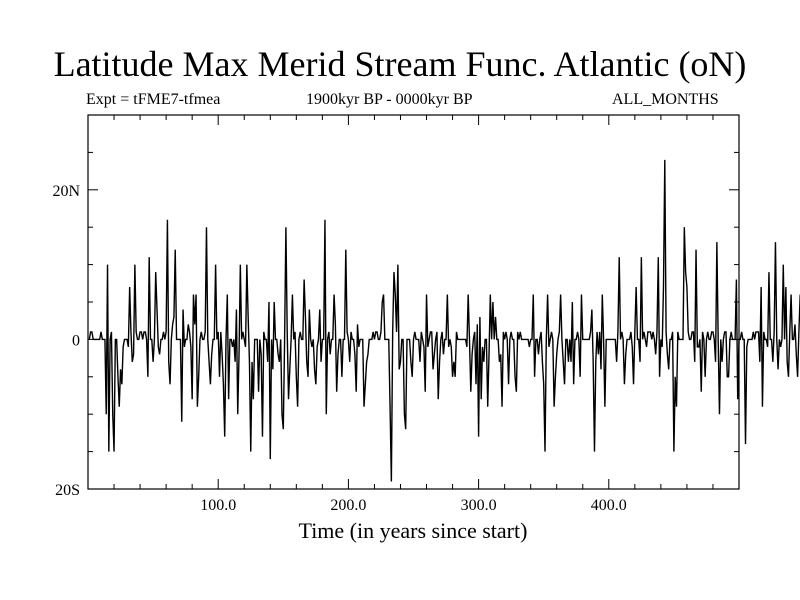  Describe the element at coordinates (66, 191) in the screenshot. I see `y-tick-label: 20N` at that location.